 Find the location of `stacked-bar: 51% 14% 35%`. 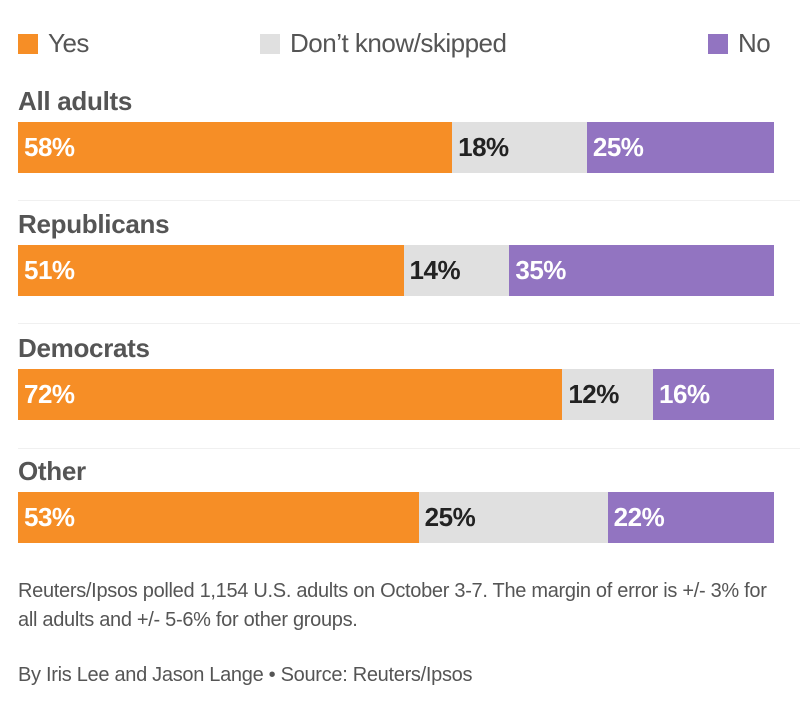

stacked-bar: 51% 14% 35% is located at coordinates (396, 270).